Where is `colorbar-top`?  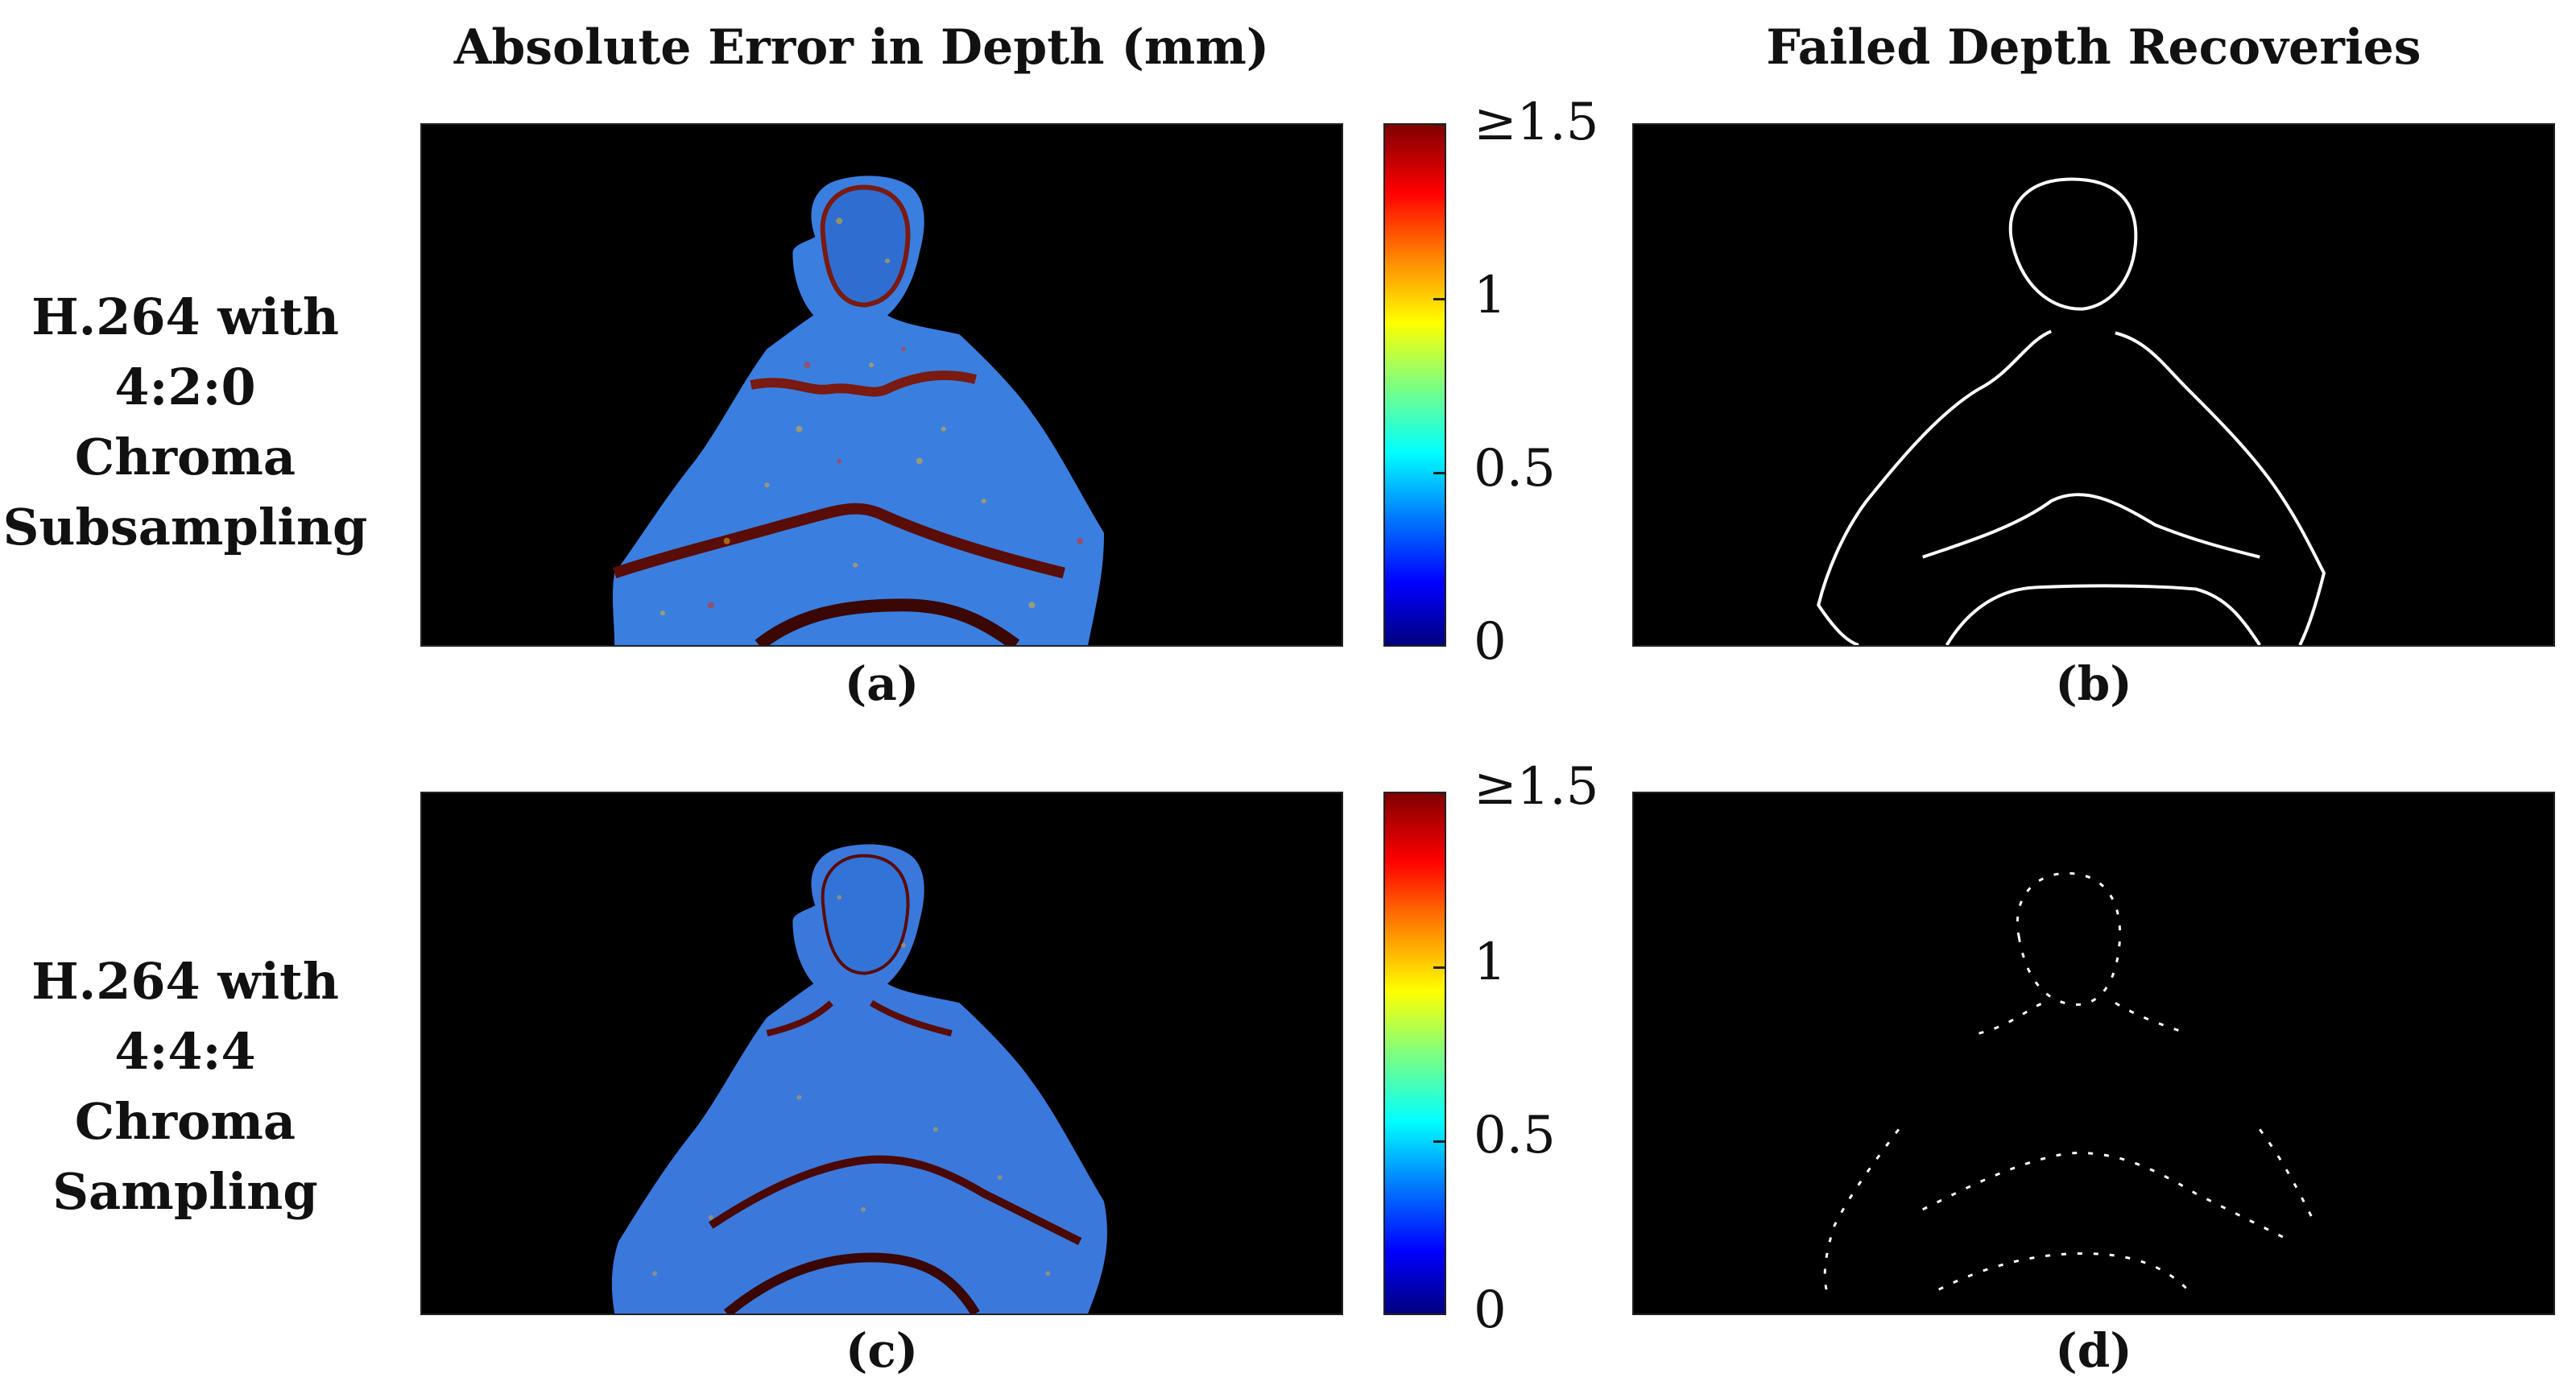 colorbar-top is located at coordinates (1414, 385).